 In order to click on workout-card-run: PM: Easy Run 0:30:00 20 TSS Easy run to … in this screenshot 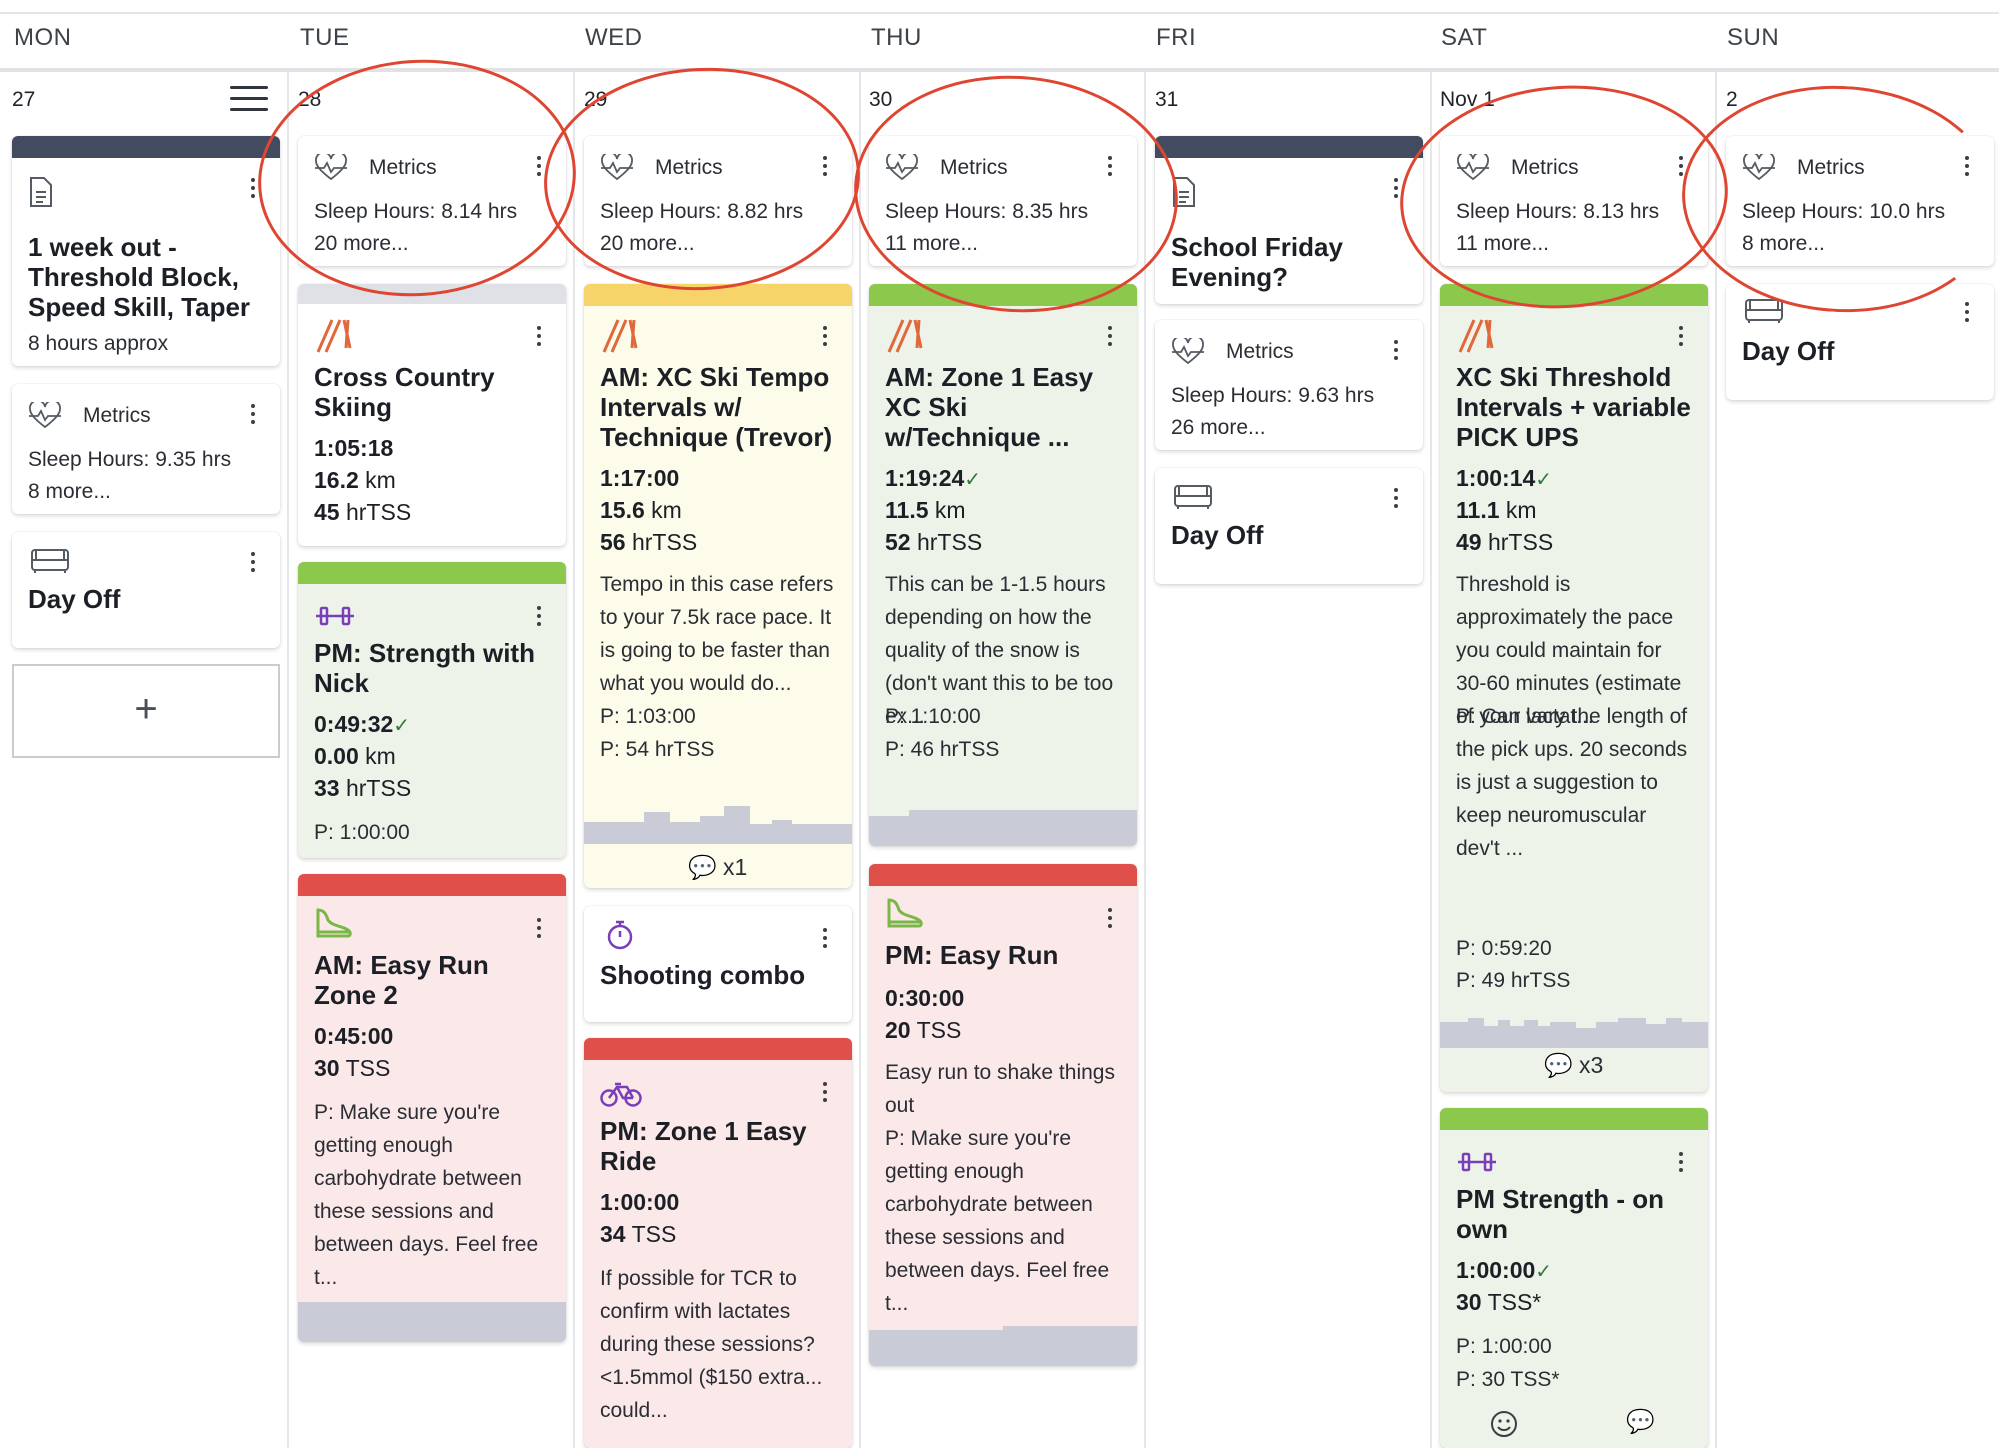, I will do `click(1003, 1115)`.